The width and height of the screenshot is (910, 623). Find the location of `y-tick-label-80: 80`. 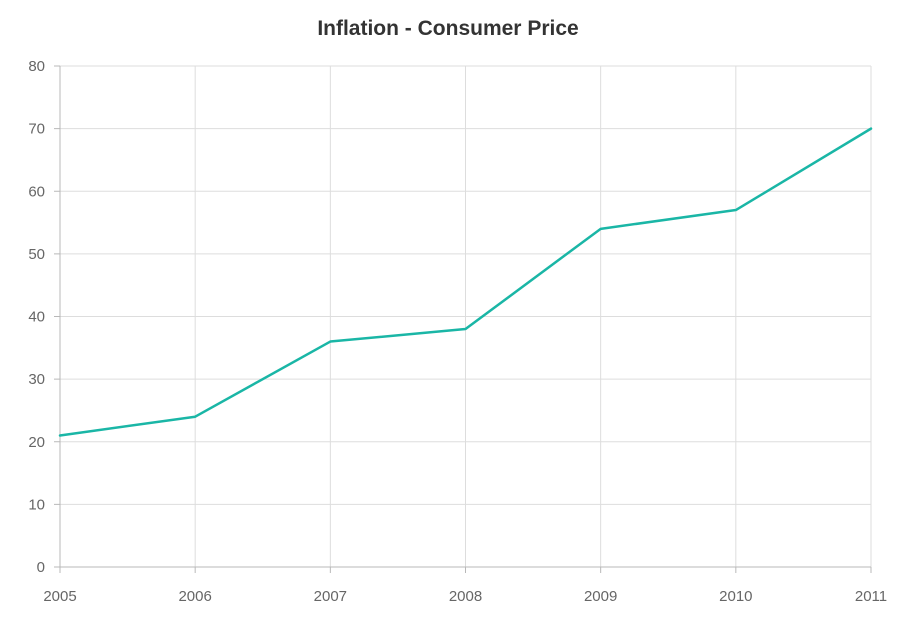

y-tick-label-80: 80 is located at coordinates (36, 66).